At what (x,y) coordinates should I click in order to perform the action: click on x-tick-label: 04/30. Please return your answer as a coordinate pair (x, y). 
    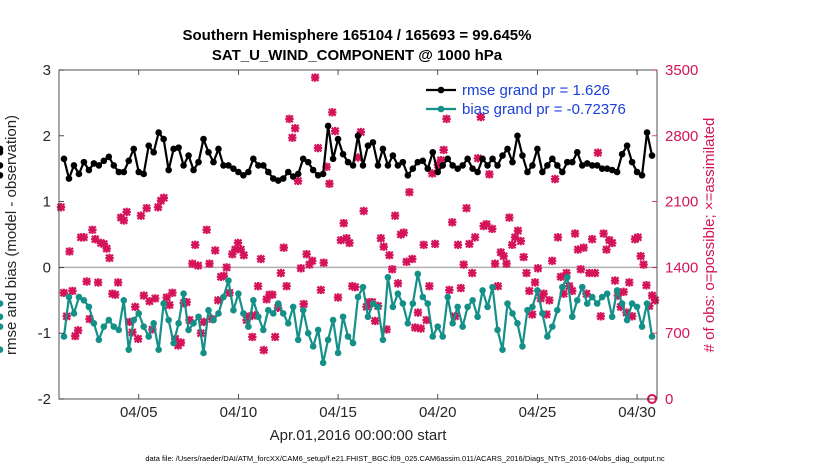
    Looking at the image, I should click on (637, 412).